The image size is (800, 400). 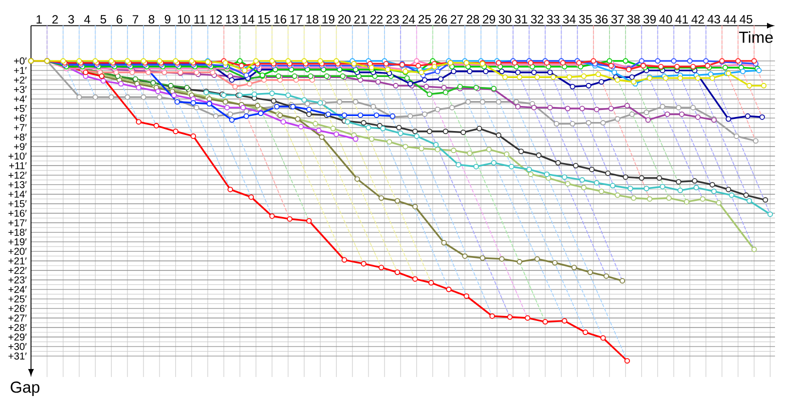 What do you see at coordinates (119, 19) in the screenshot?
I see `x-tick-label: 6` at bounding box center [119, 19].